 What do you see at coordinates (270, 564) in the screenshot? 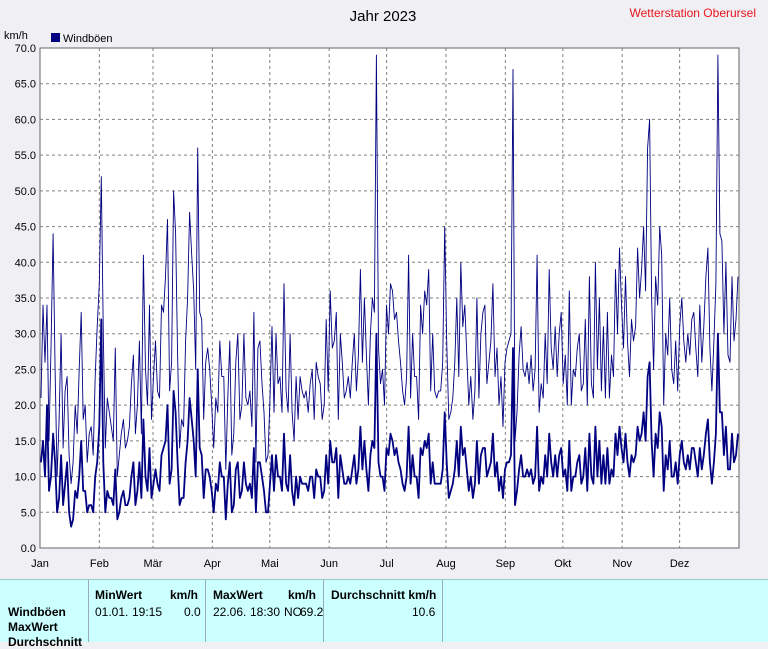
I see `x-tick-label: Mai` at bounding box center [270, 564].